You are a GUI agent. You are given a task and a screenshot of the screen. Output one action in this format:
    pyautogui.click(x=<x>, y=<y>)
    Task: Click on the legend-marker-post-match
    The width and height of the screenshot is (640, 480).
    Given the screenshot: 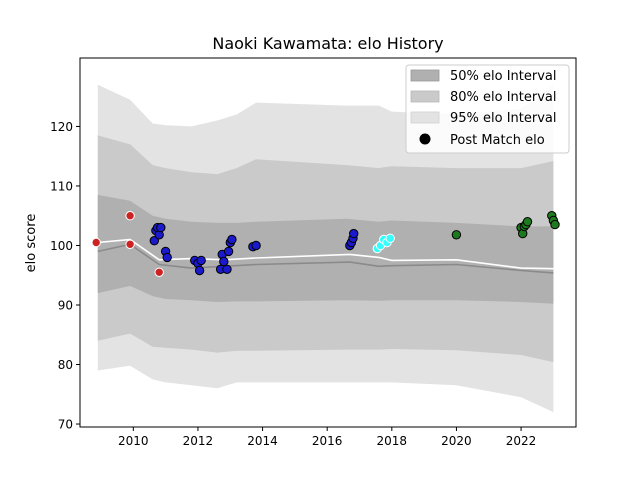 What is the action you would take?
    pyautogui.click(x=425, y=139)
    